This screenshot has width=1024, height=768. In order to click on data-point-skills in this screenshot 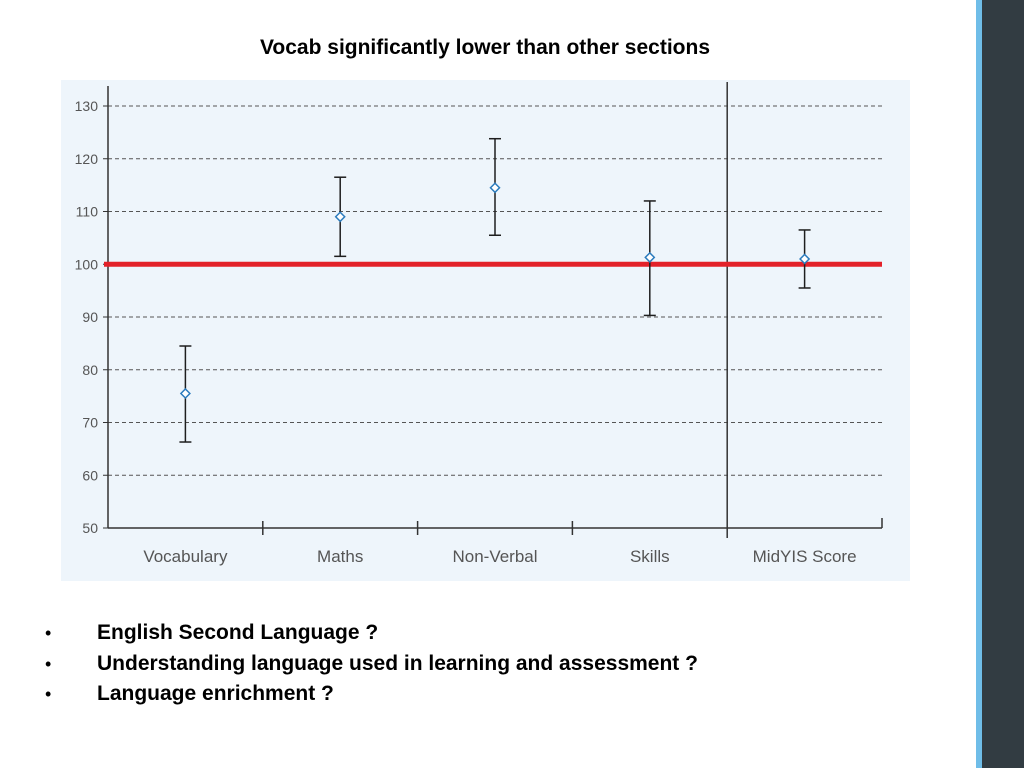, I will do `click(650, 257)`.